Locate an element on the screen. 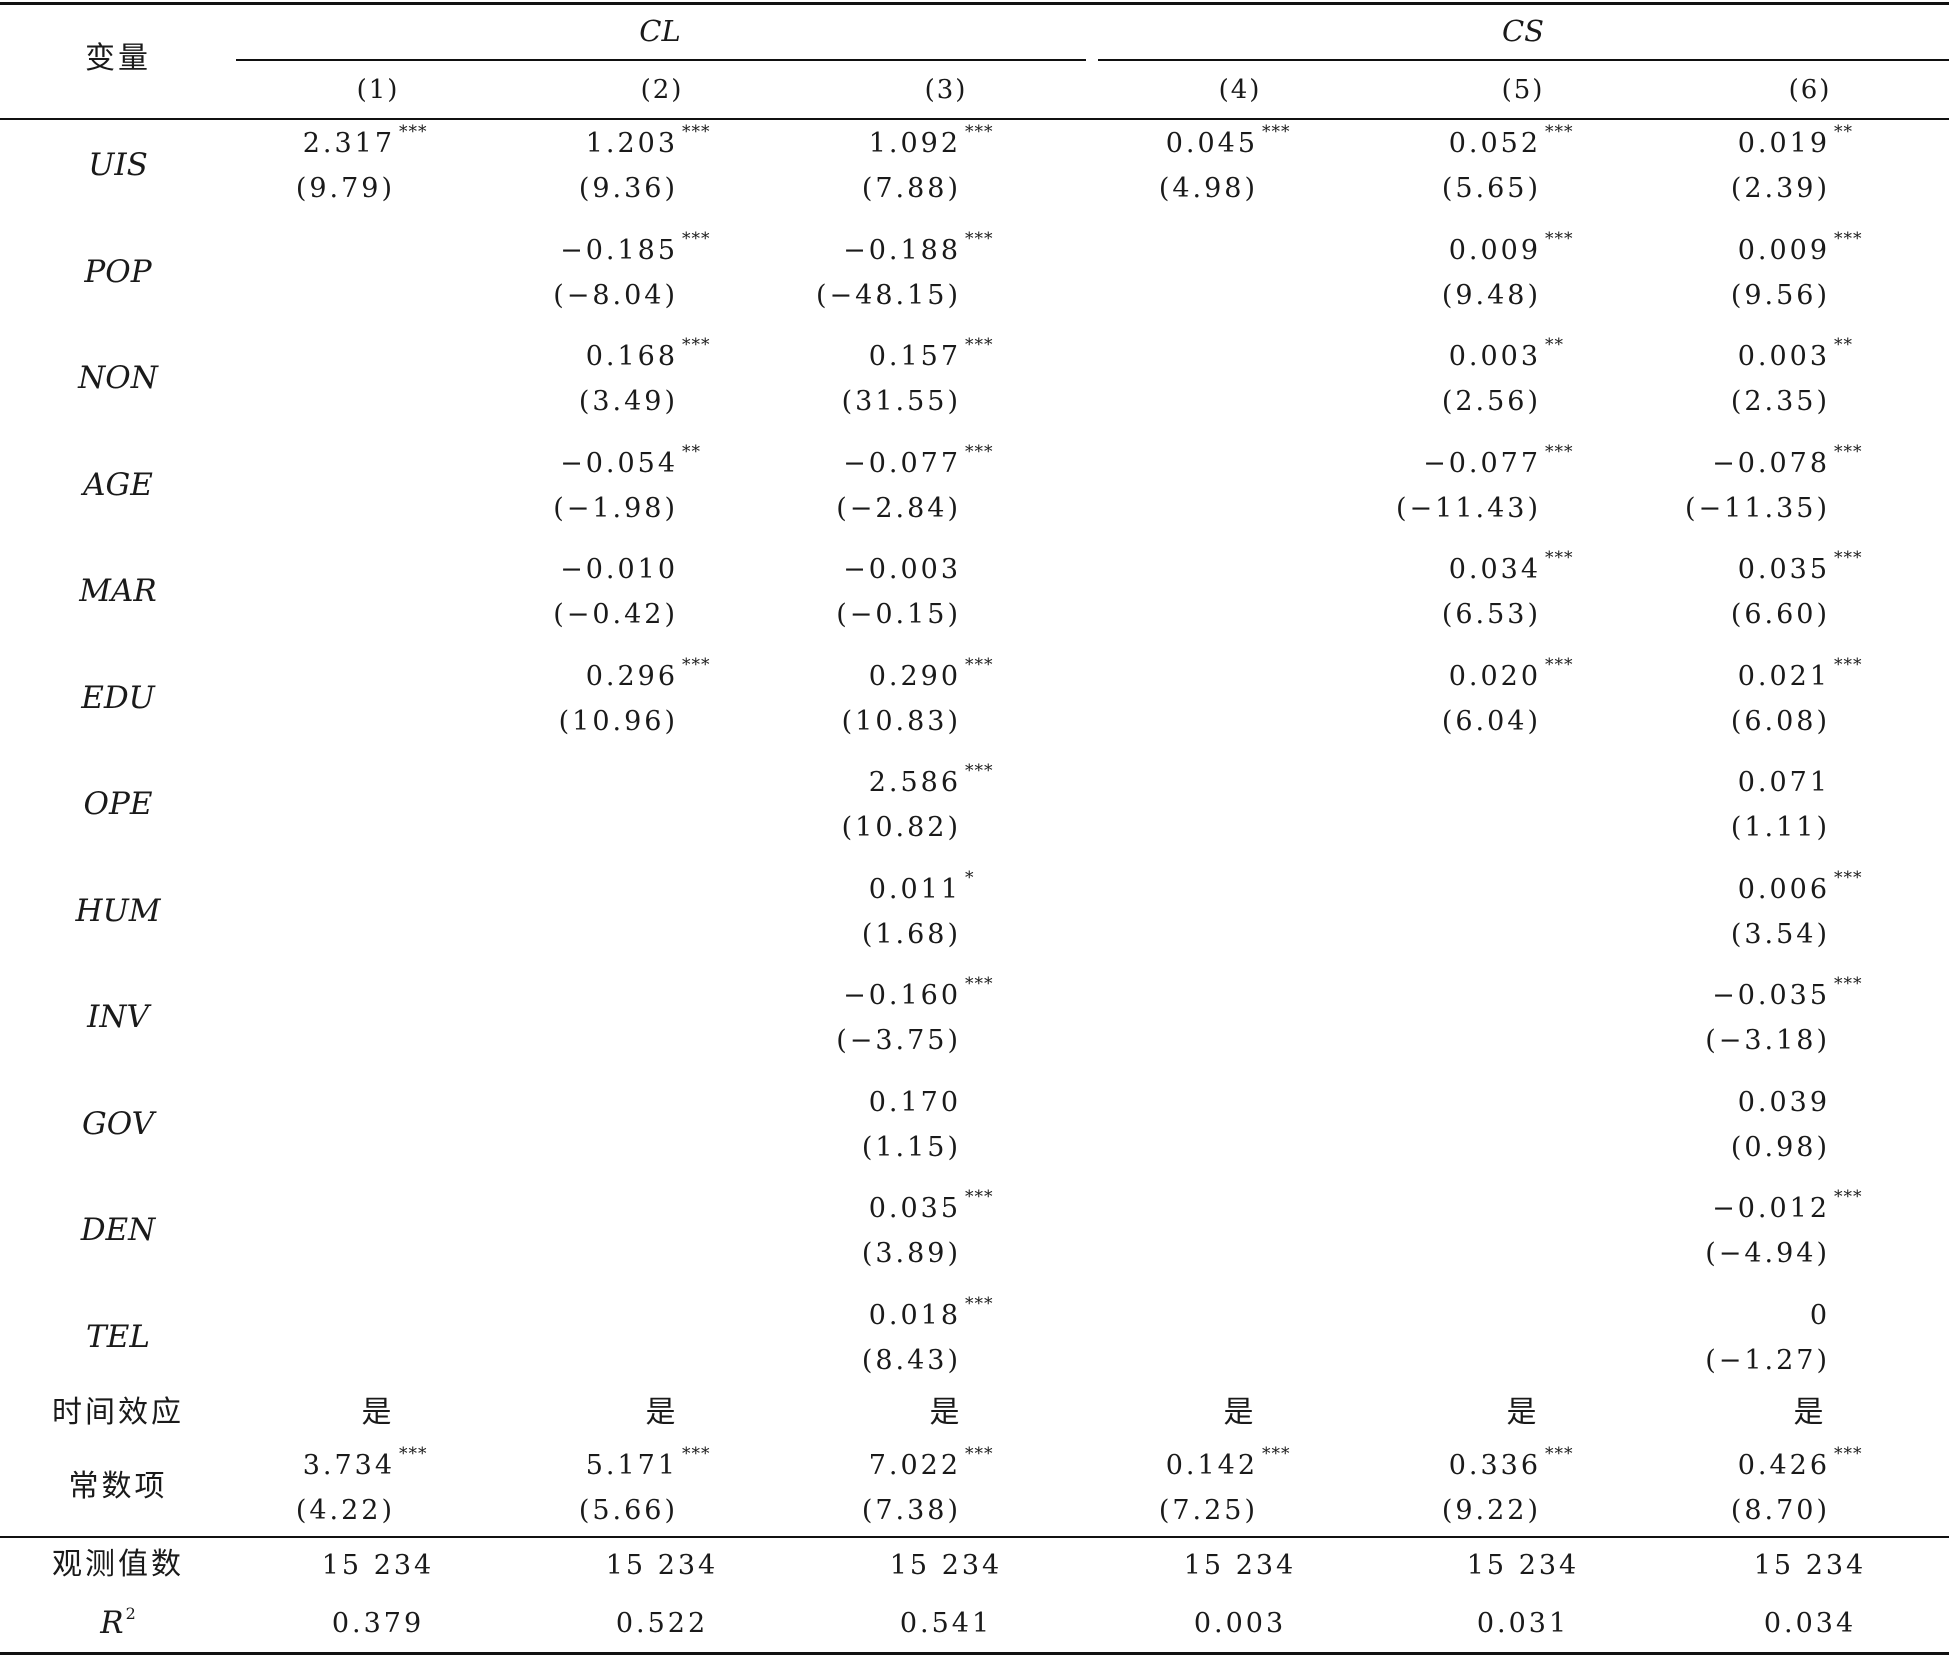  coefficient-cell: 0.039 is located at coordinates (1784, 1102).